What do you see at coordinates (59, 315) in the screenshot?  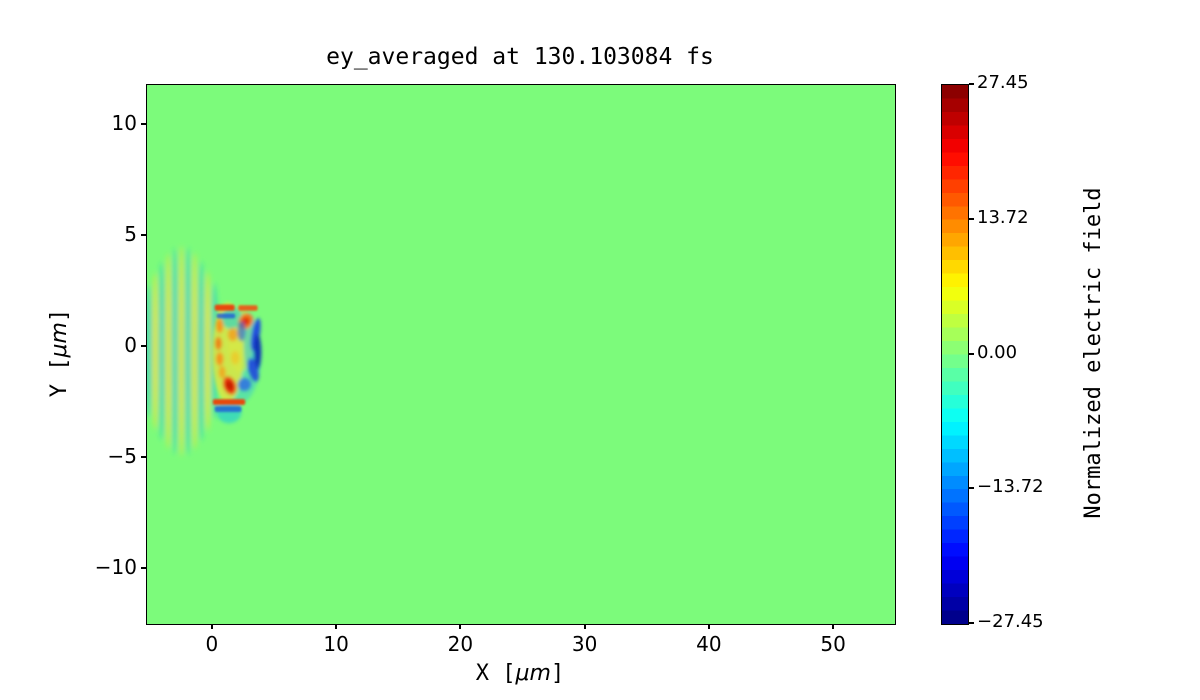 I see `y-axis-label-post: ]` at bounding box center [59, 315].